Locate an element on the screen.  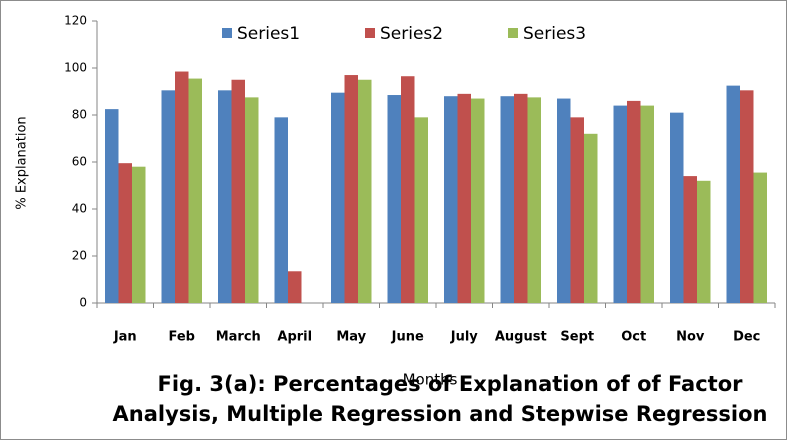
x-axis-label: Months is located at coordinates (430, 380).